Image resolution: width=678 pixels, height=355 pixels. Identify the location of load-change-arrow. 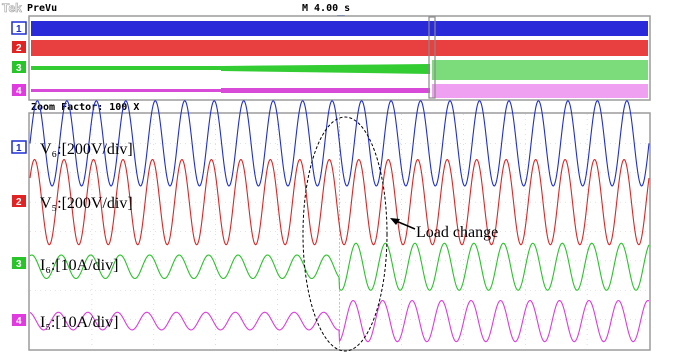
(405, 225).